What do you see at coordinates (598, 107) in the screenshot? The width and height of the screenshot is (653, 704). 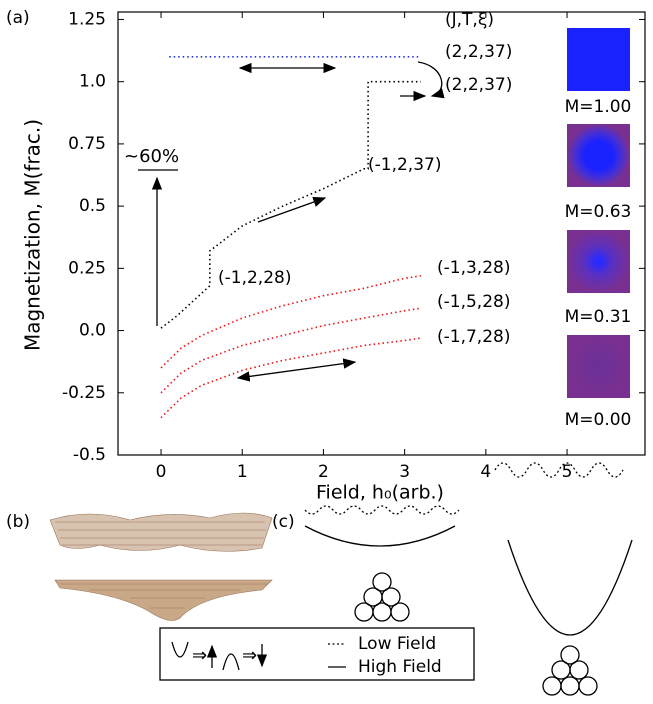 I see `inset-label: M=1.00` at bounding box center [598, 107].